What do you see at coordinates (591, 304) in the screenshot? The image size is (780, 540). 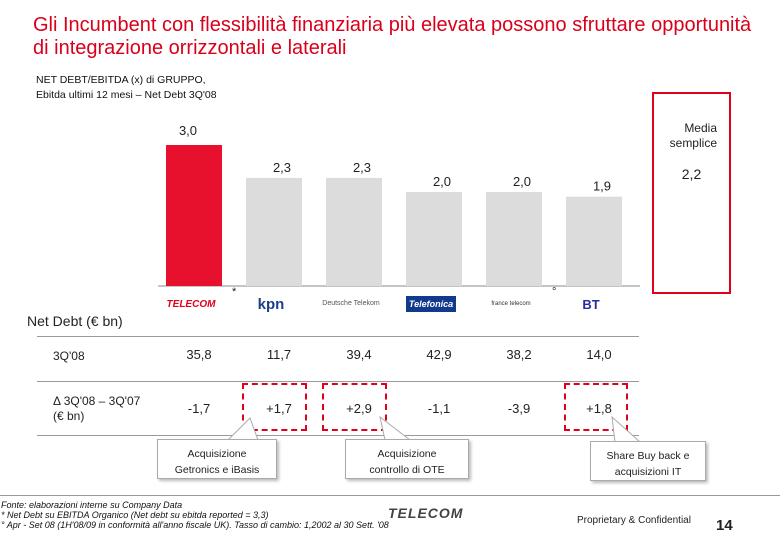 I see `bt-logo-text: BT` at bounding box center [591, 304].